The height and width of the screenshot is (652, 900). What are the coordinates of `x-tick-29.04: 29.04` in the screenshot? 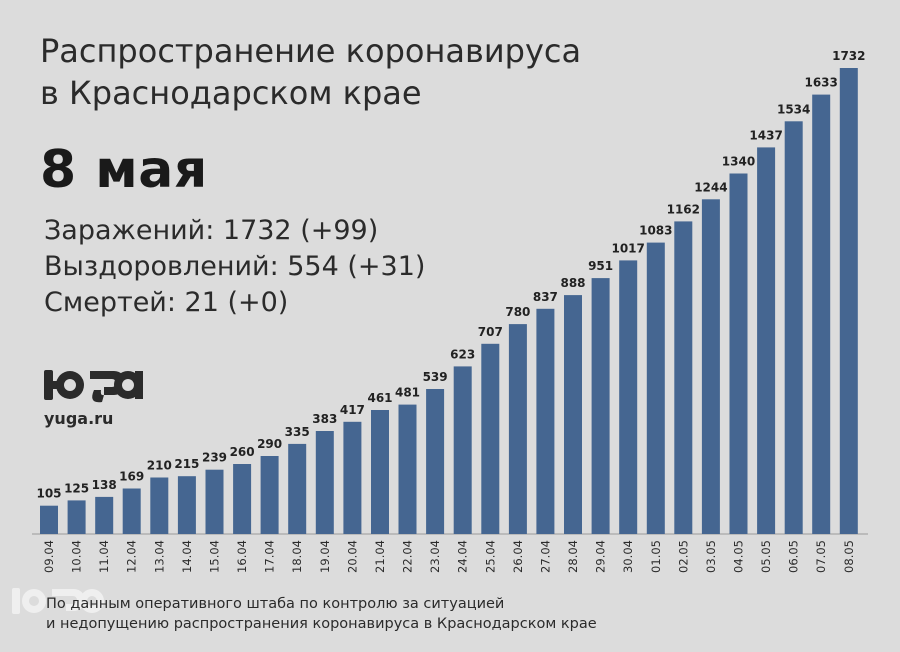 It's located at (601, 556).